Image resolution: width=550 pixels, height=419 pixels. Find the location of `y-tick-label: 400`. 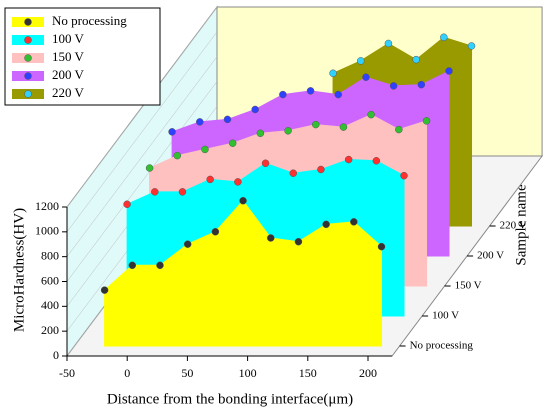

y-tick-label: 400 is located at coordinates (50, 305).